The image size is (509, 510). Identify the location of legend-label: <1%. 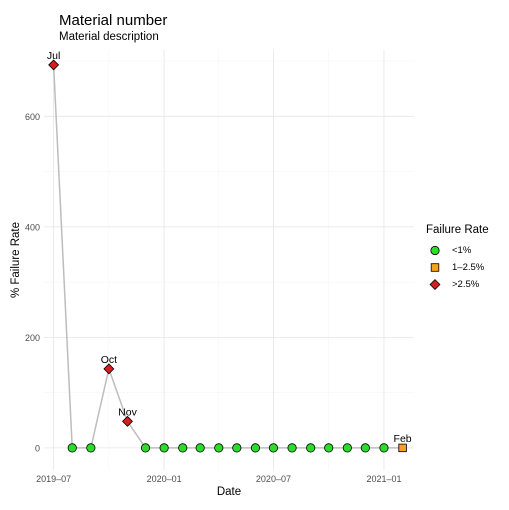
(462, 250).